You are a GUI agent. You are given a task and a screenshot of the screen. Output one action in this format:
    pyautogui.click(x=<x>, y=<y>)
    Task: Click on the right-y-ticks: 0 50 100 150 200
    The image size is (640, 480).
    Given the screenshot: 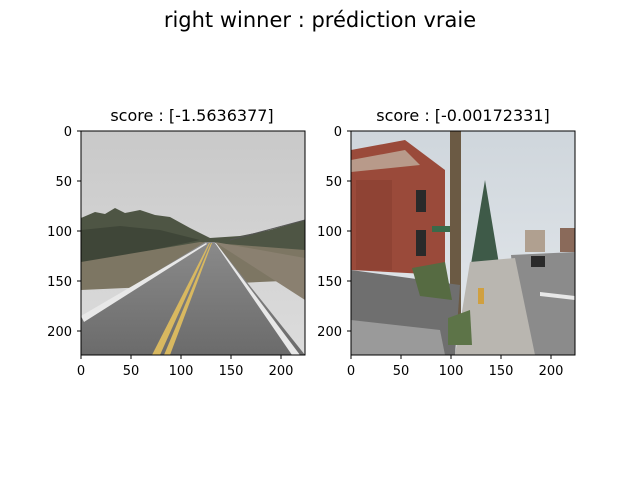 What is the action you would take?
    pyautogui.click(x=334, y=232)
    